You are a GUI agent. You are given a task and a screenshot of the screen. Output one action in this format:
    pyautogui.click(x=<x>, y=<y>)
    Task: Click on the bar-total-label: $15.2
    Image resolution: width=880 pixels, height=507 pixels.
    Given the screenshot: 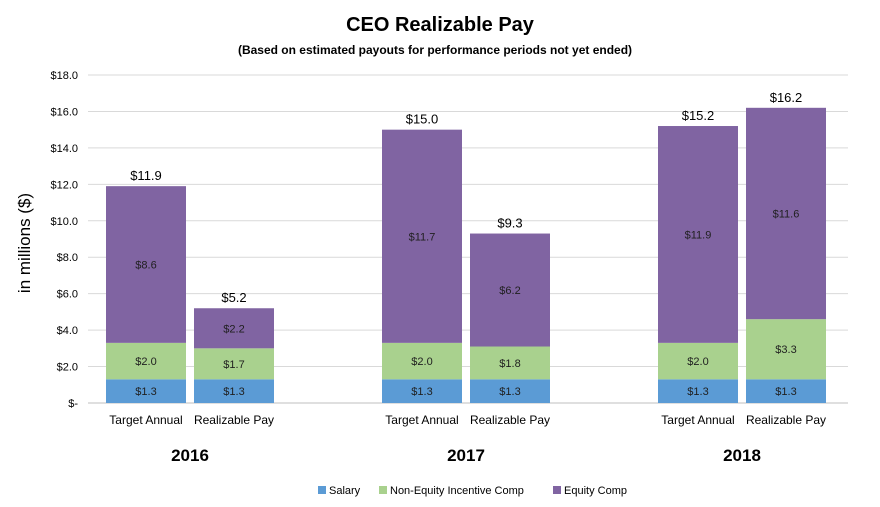 What is the action you would take?
    pyautogui.click(x=698, y=115)
    